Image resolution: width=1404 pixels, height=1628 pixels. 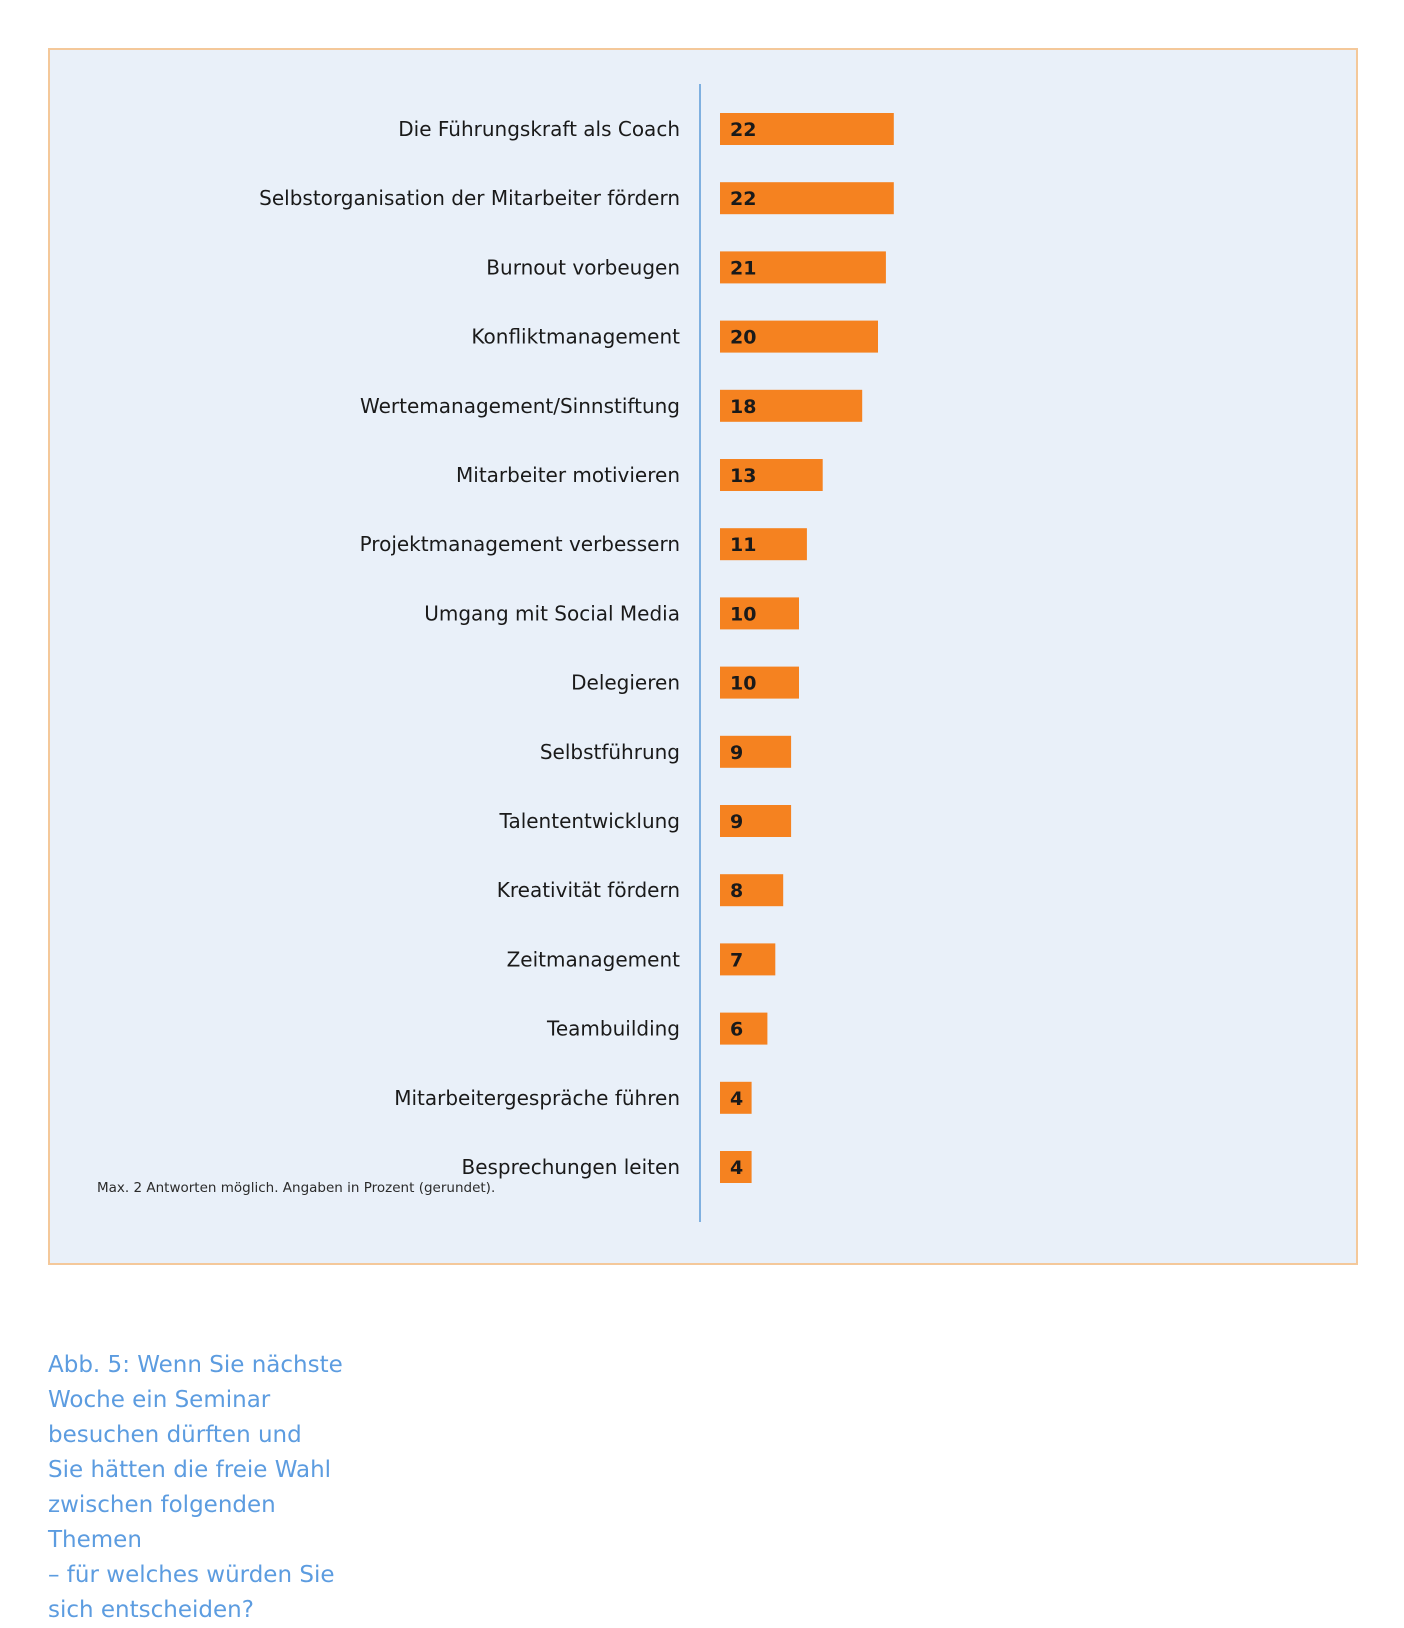 I want to click on bar-value-label: 13, so click(x=743, y=476).